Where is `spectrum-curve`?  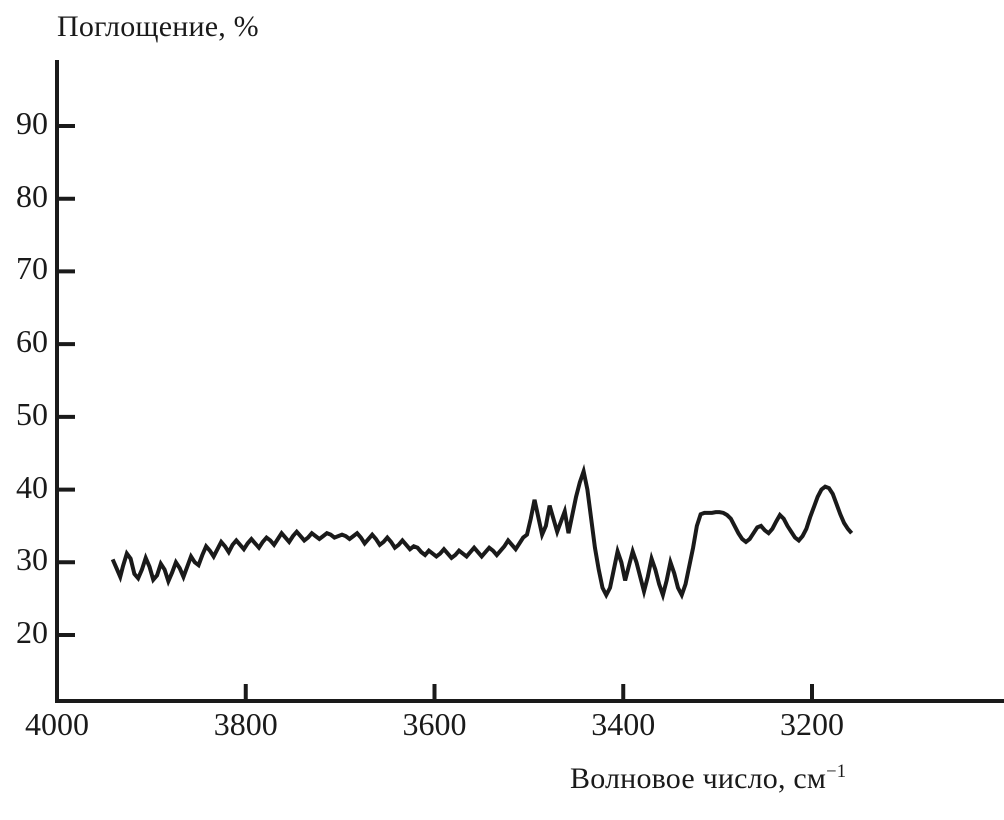 spectrum-curve is located at coordinates (482, 532).